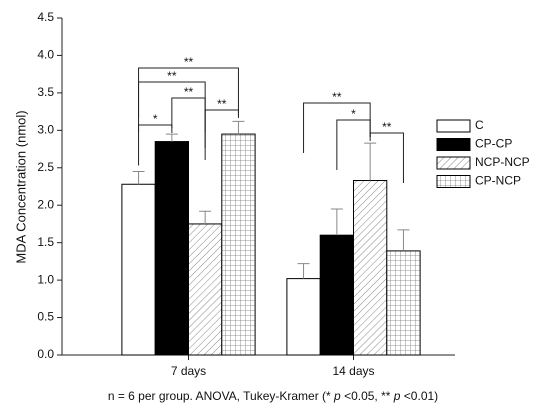 This screenshot has width=545, height=412. What do you see at coordinates (45, 204) in the screenshot?
I see `y-tick-label: 2.0` at bounding box center [45, 204].